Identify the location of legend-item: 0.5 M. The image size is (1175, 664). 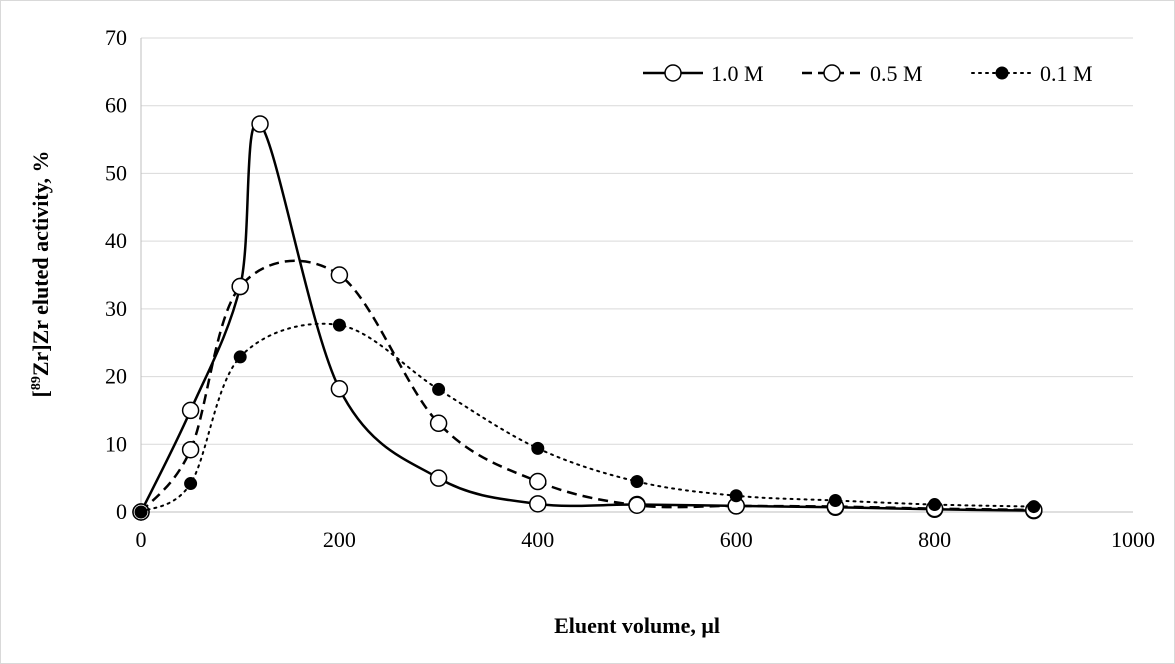
(862, 73).